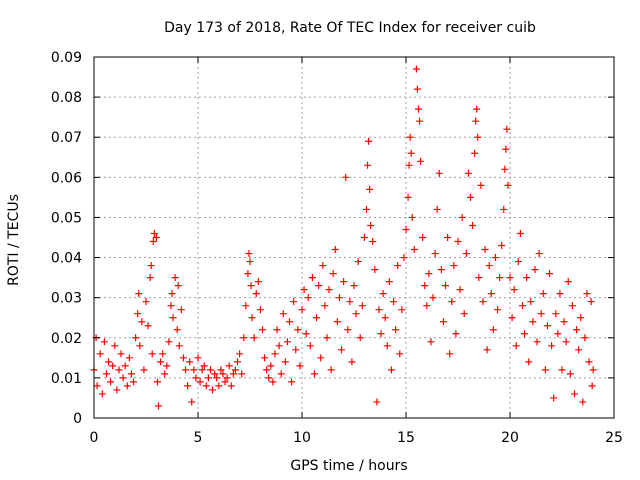 The width and height of the screenshot is (640, 480). What do you see at coordinates (406, 438) in the screenshot?
I see `x-tick-label: 15` at bounding box center [406, 438].